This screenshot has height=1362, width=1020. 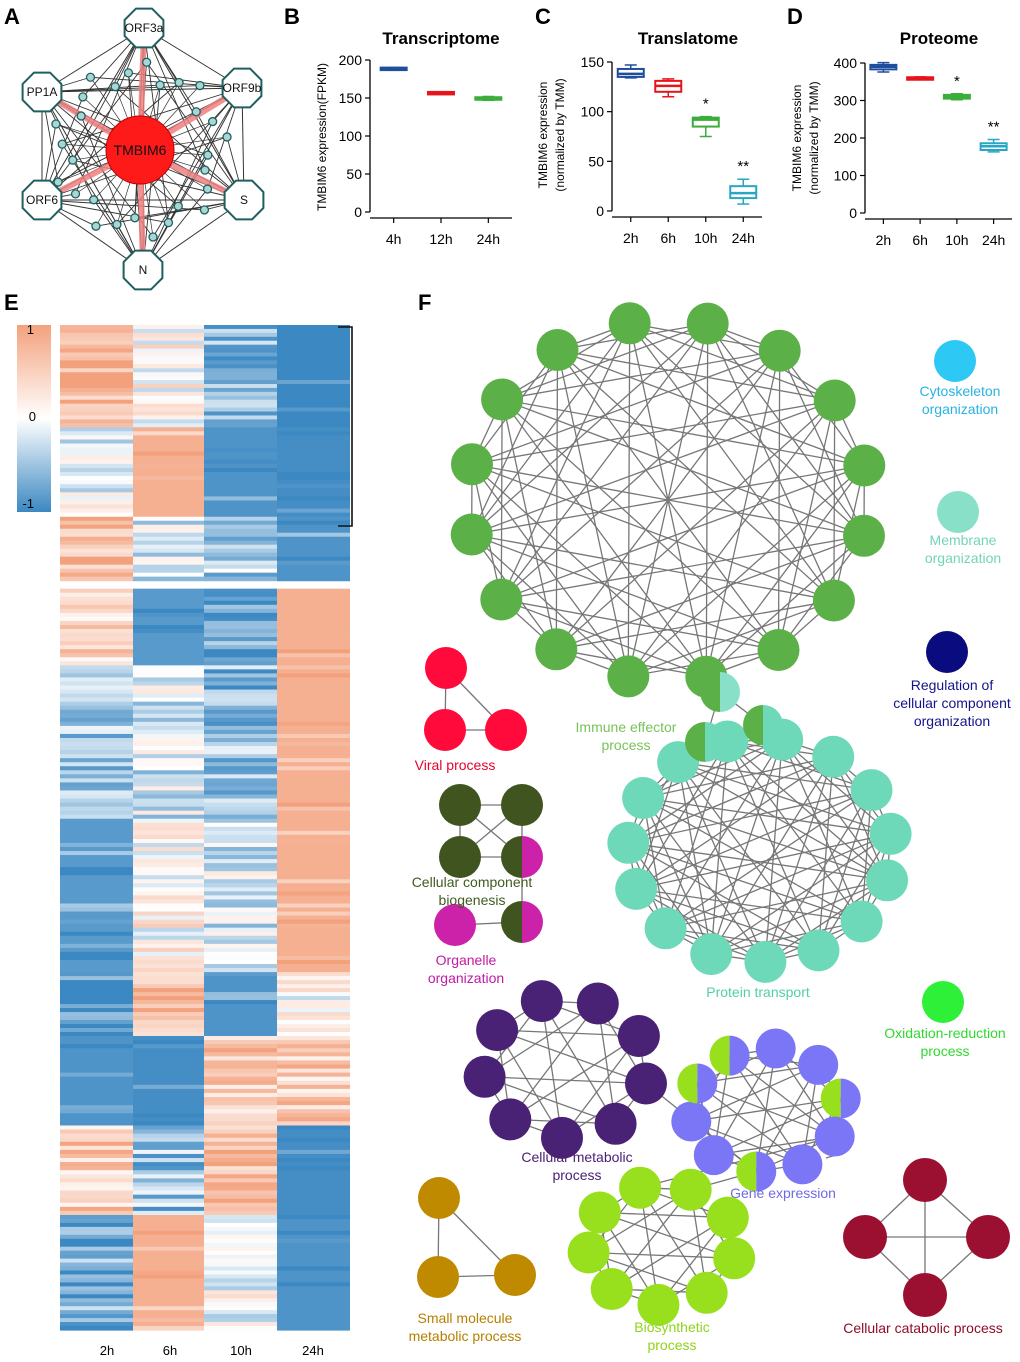 I want to click on label-cellular-metabolic: Cellular metabolic, so click(x=576, y=1157).